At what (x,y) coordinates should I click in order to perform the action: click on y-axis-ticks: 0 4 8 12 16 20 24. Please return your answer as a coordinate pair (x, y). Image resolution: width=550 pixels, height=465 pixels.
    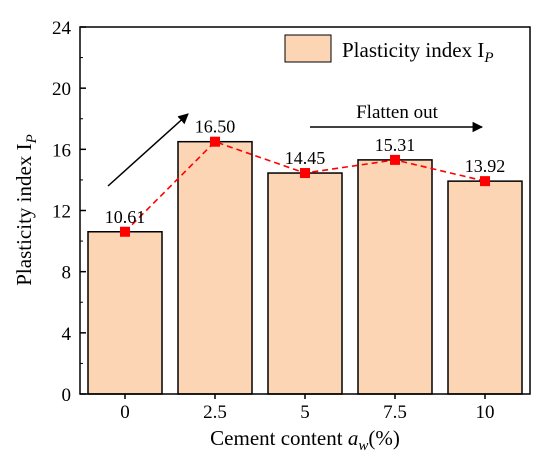
    Looking at the image, I should click on (69, 212).